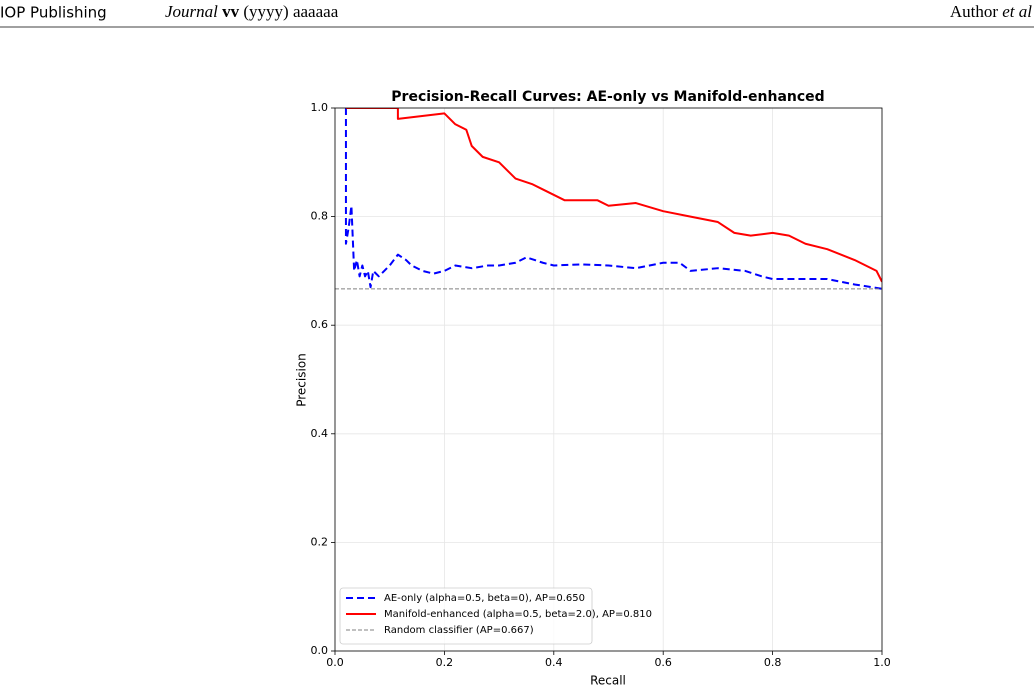  Describe the element at coordinates (320, 433) in the screenshot. I see `y-tick-label: 0.4` at that location.